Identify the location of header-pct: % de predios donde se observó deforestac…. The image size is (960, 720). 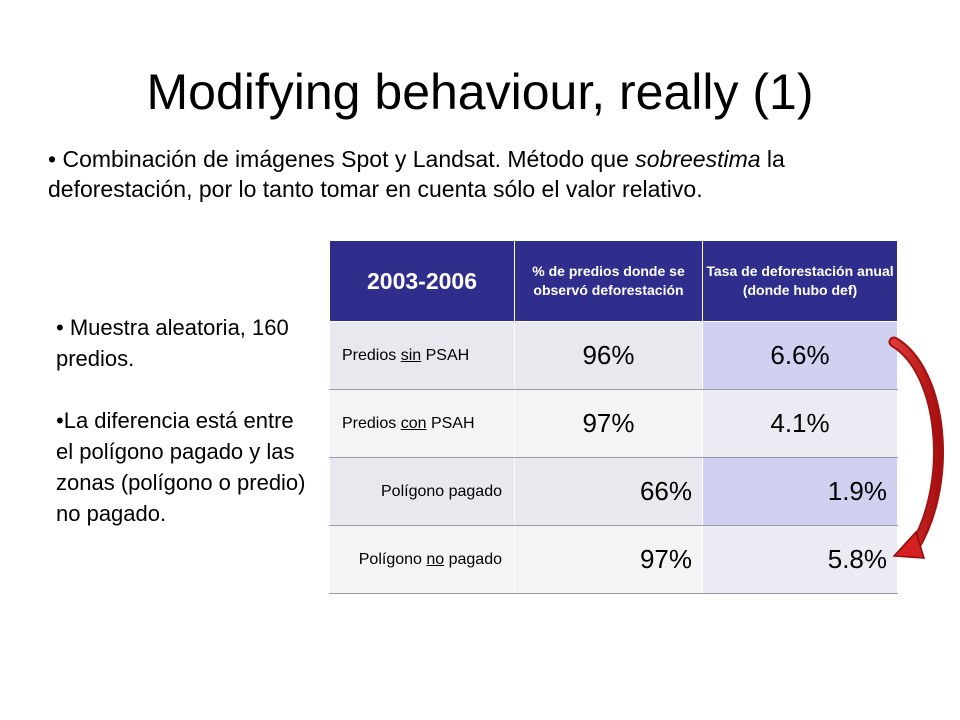
(608, 281).